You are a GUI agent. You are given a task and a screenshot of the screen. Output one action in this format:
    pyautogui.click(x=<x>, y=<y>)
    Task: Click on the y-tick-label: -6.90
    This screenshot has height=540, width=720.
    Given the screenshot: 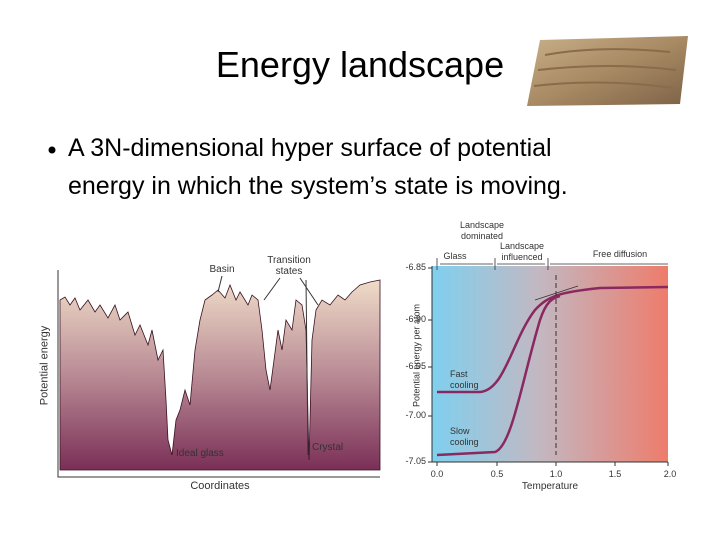 What is the action you would take?
    pyautogui.click(x=415, y=319)
    